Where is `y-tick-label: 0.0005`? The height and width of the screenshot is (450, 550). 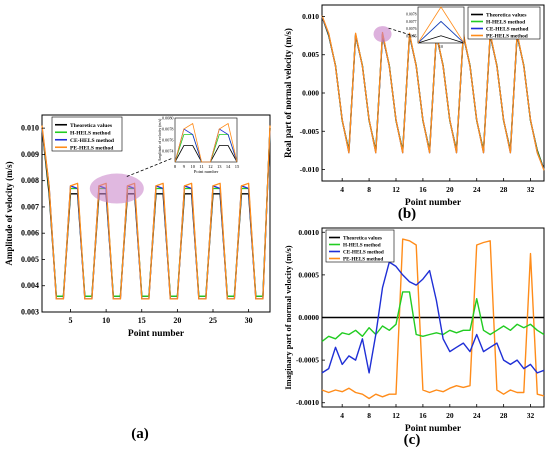 y-tick-label: 0.0005 is located at coordinates (308, 274).